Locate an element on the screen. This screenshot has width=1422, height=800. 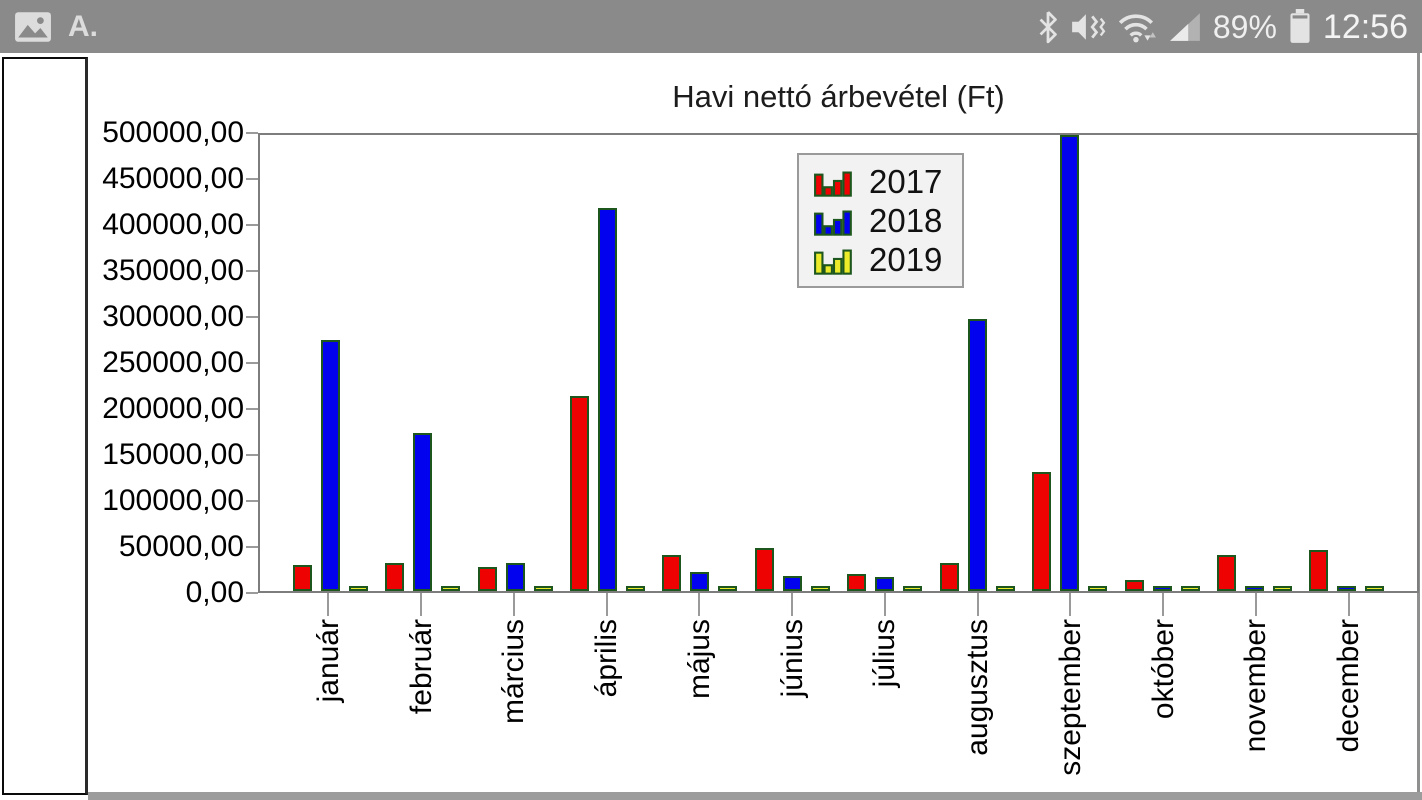
bluetooth-icon is located at coordinates (1048, 26).